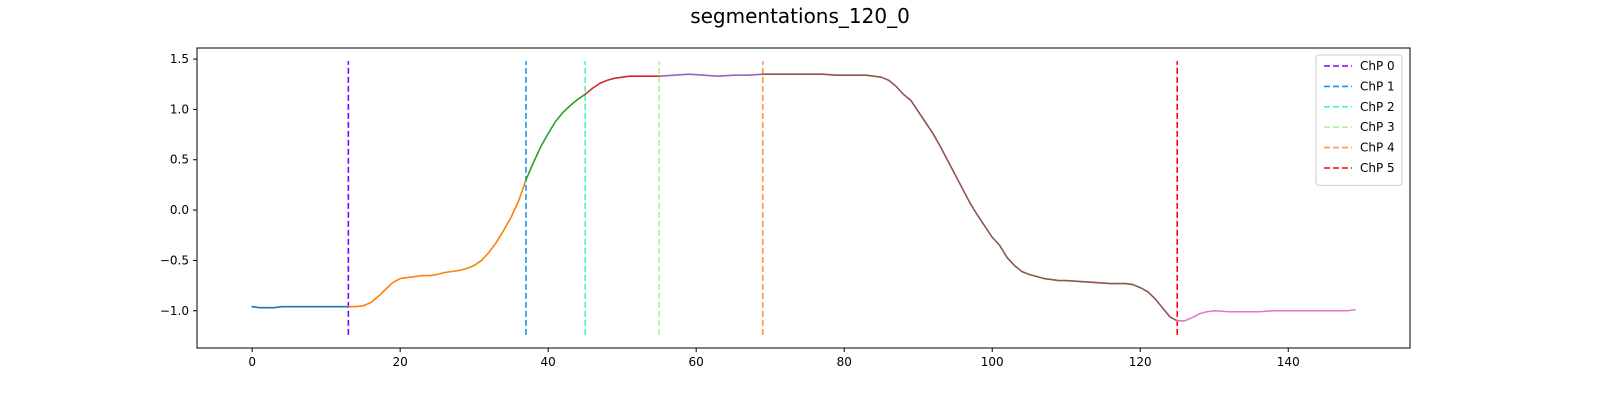 The width and height of the screenshot is (1600, 400). What do you see at coordinates (800, 16) in the screenshot?
I see `chart-title: segmentations_120_0` at bounding box center [800, 16].